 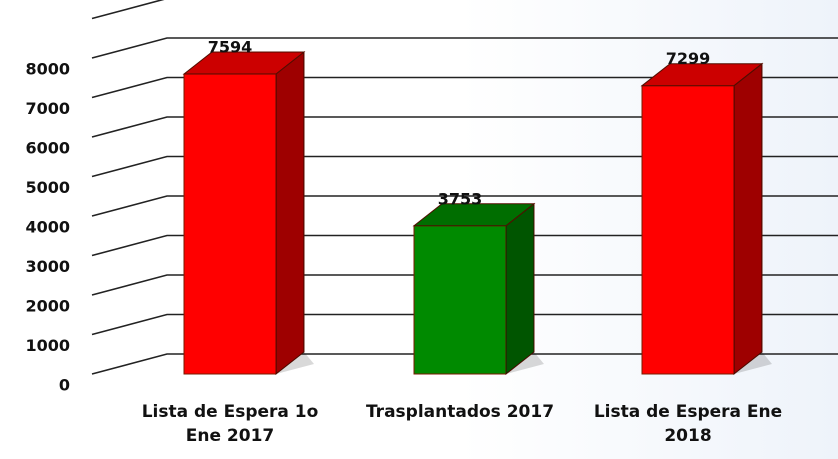 What do you see at coordinates (47, 306) in the screenshot?
I see `y-tick-label: 2000` at bounding box center [47, 306].